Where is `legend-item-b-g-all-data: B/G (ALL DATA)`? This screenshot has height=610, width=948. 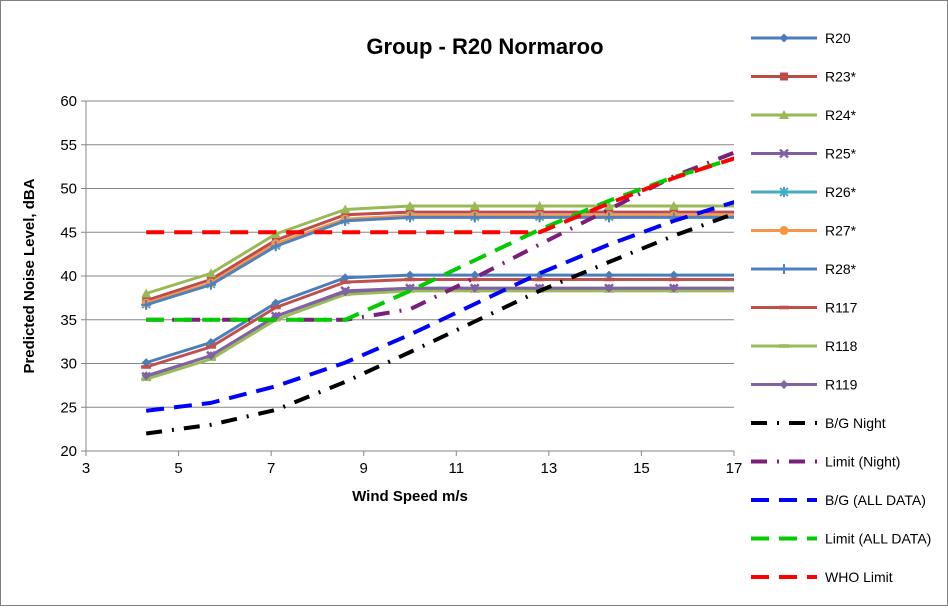
legend-item-b-g-all-data: B/G (ALL DATA) is located at coordinates (838, 500).